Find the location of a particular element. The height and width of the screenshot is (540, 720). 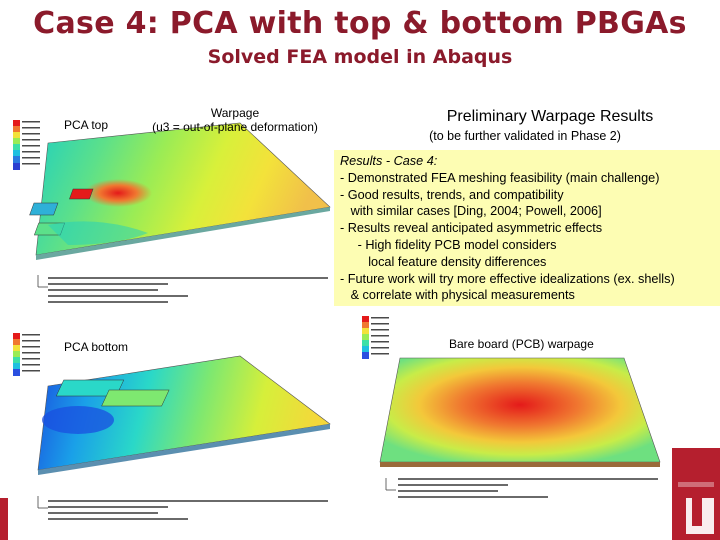

slide-subtitle: Solved FEA model in Abaqus is located at coordinates (360, 57).